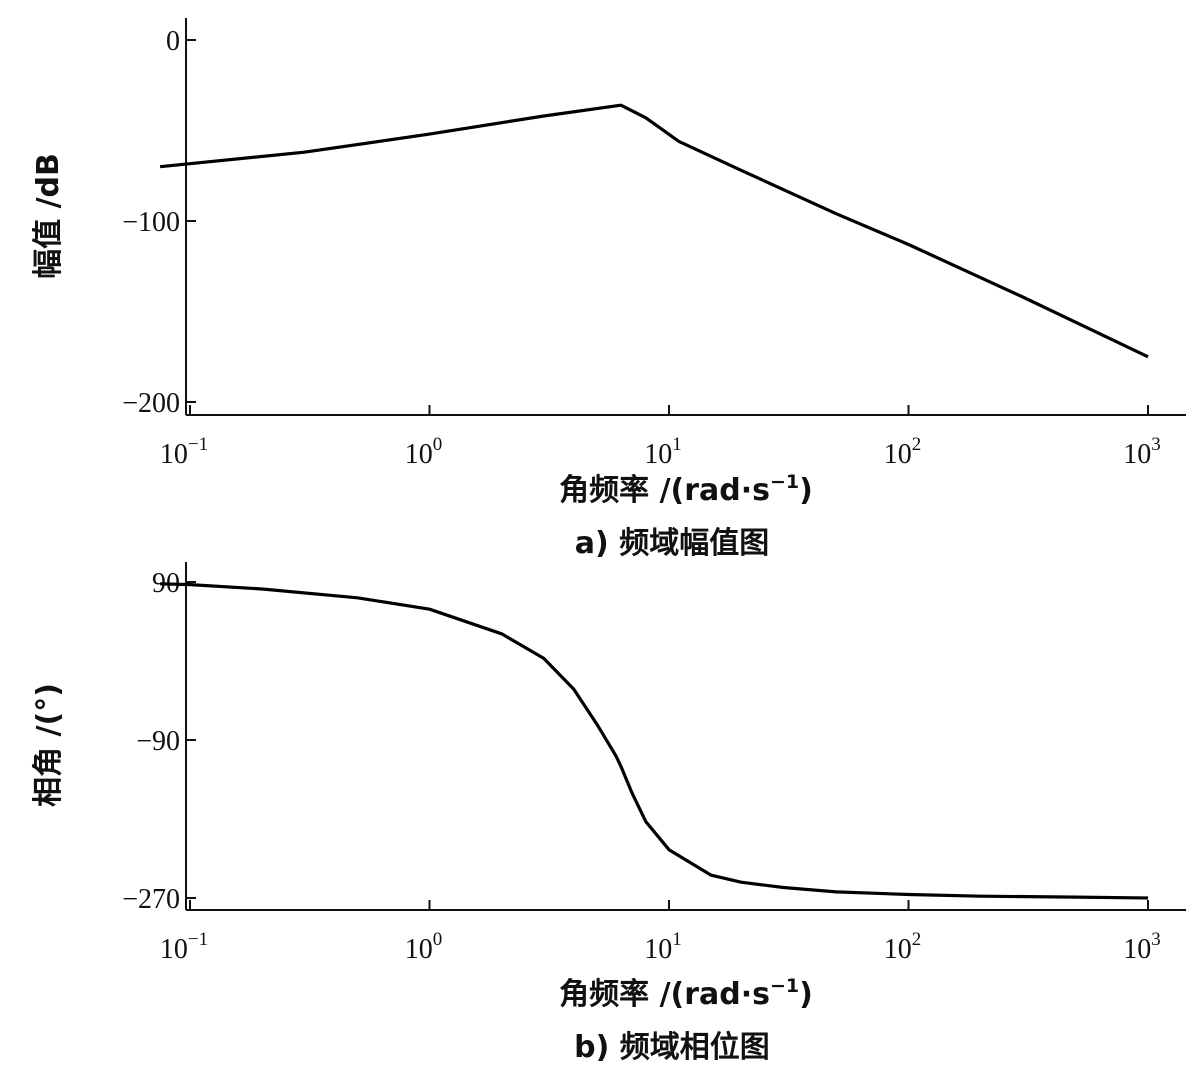 The image size is (1200, 1081). I want to click on y-tick-label: −200, so click(151, 403).